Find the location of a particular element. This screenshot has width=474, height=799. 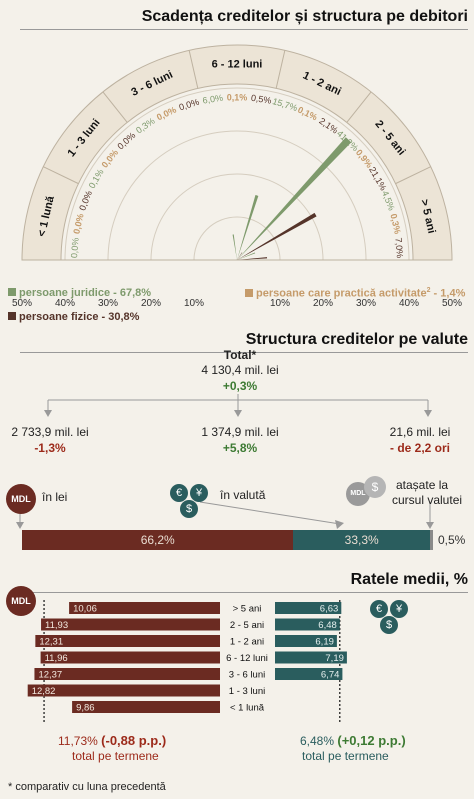

polar-value-label: 7,0% is located at coordinates (399, 247).